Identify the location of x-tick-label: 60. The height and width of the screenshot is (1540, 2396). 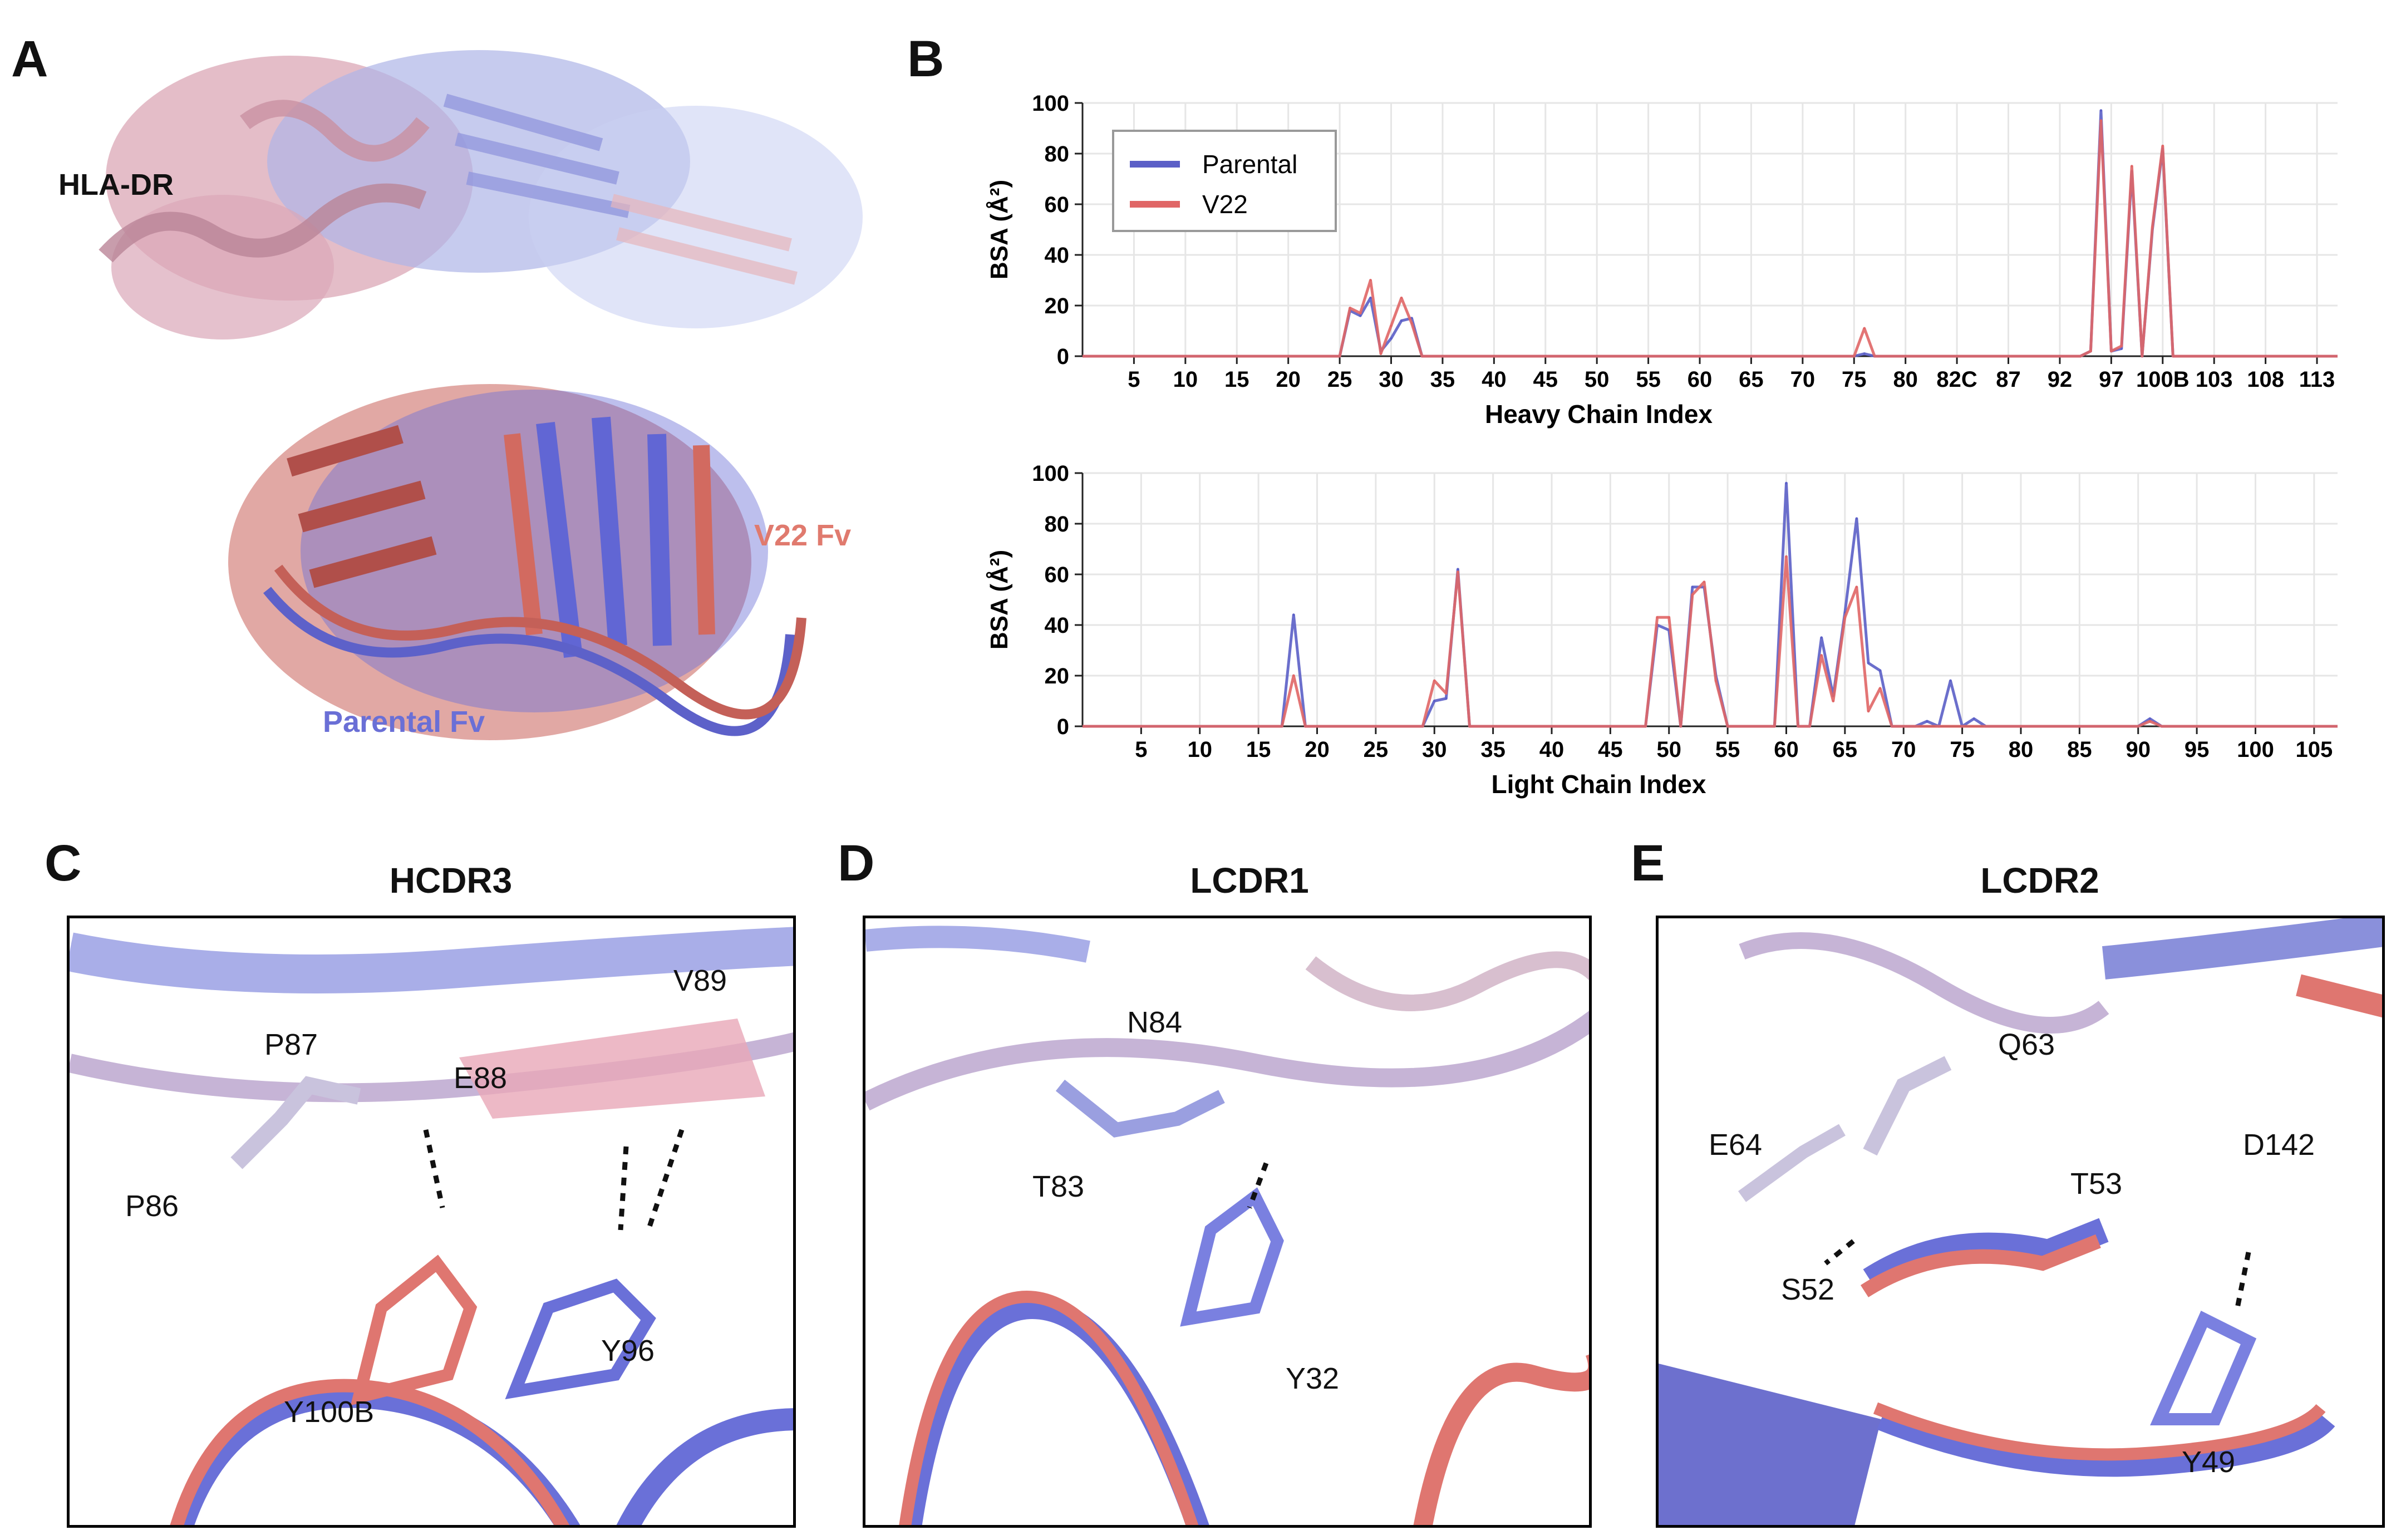
(1787, 749).